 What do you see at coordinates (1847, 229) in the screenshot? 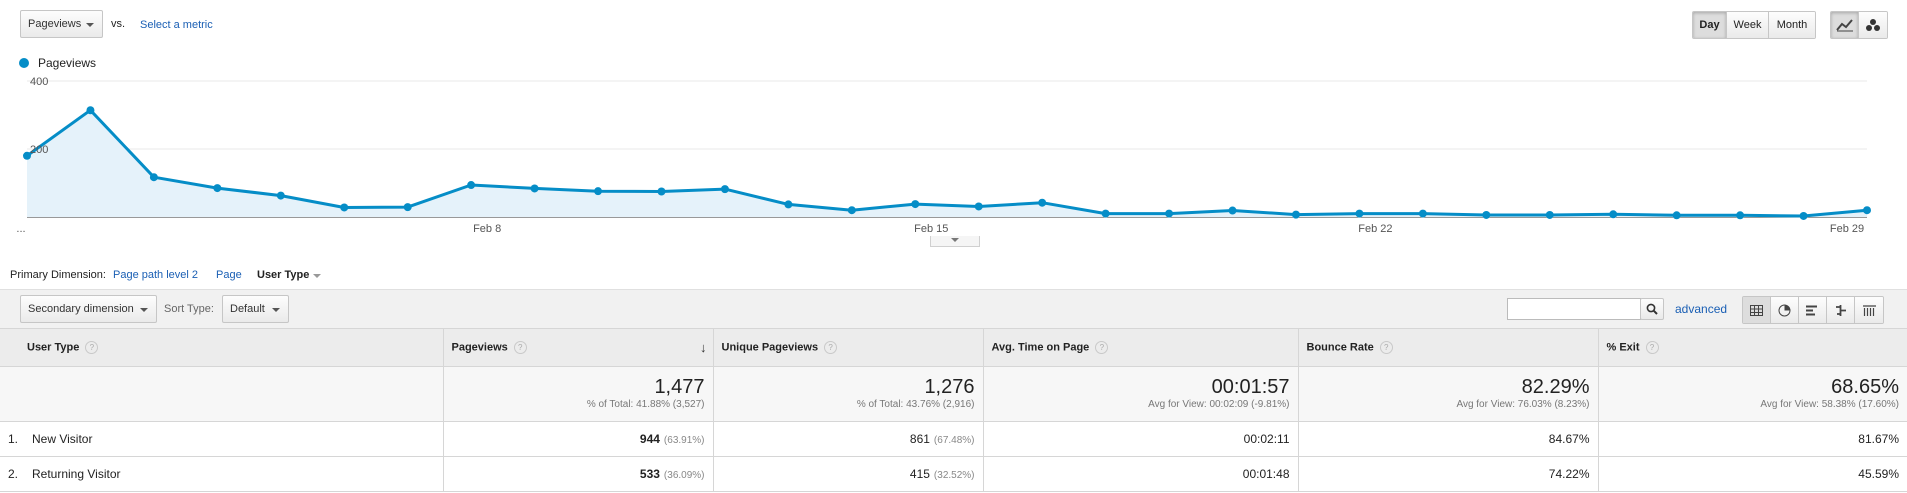
I see `x-tick-label: Feb 29` at bounding box center [1847, 229].